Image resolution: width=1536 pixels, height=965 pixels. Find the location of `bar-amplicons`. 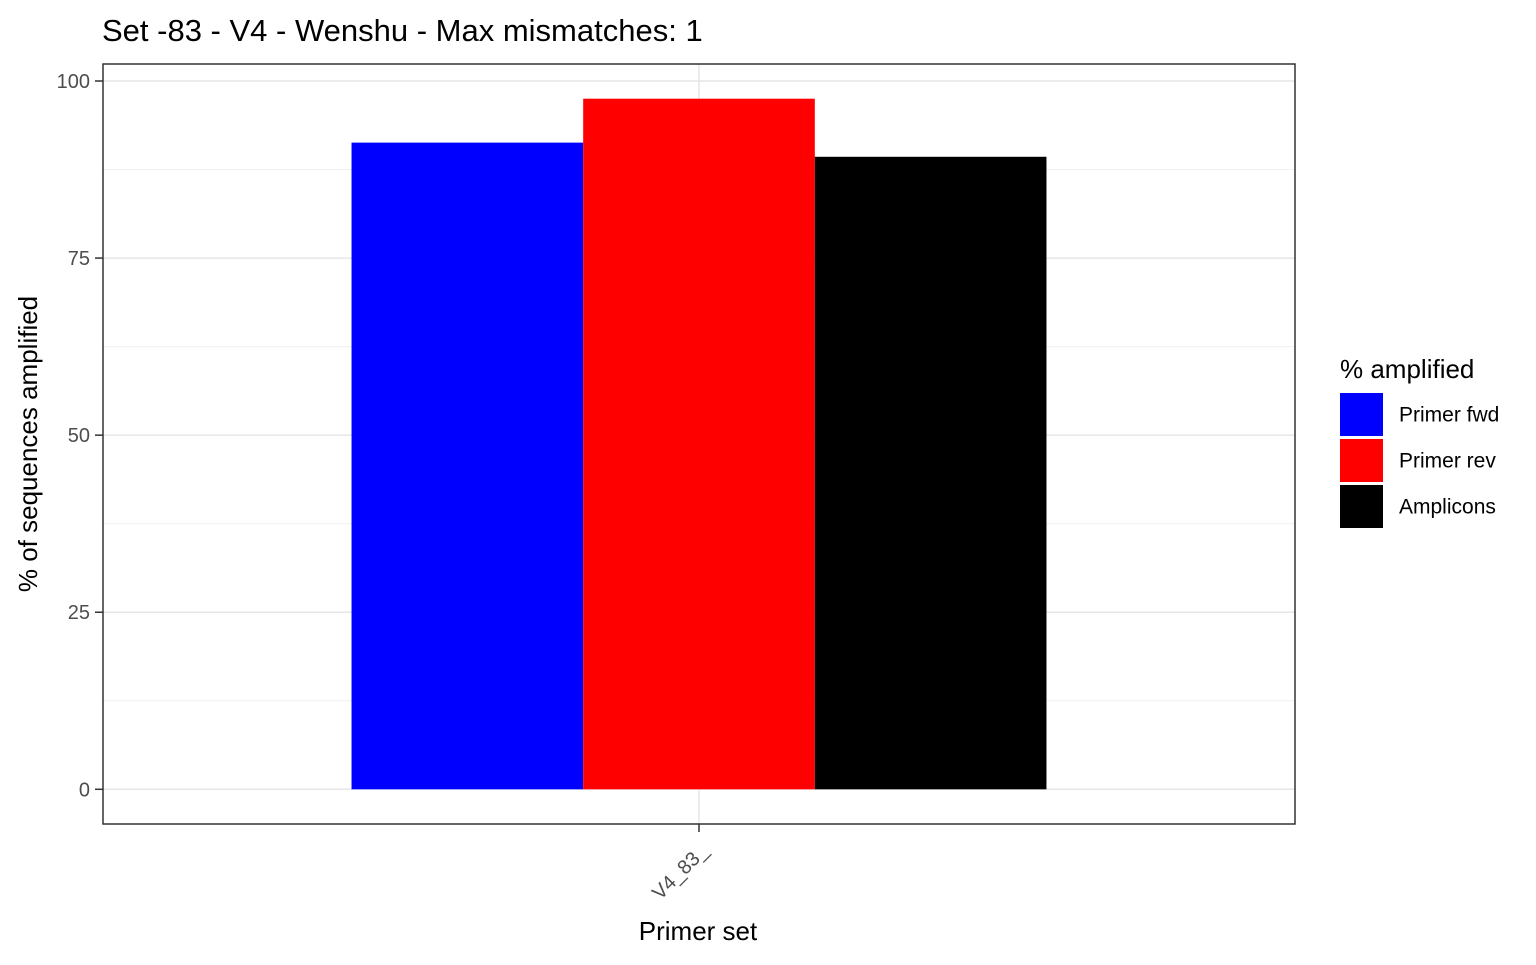

bar-amplicons is located at coordinates (930, 473).